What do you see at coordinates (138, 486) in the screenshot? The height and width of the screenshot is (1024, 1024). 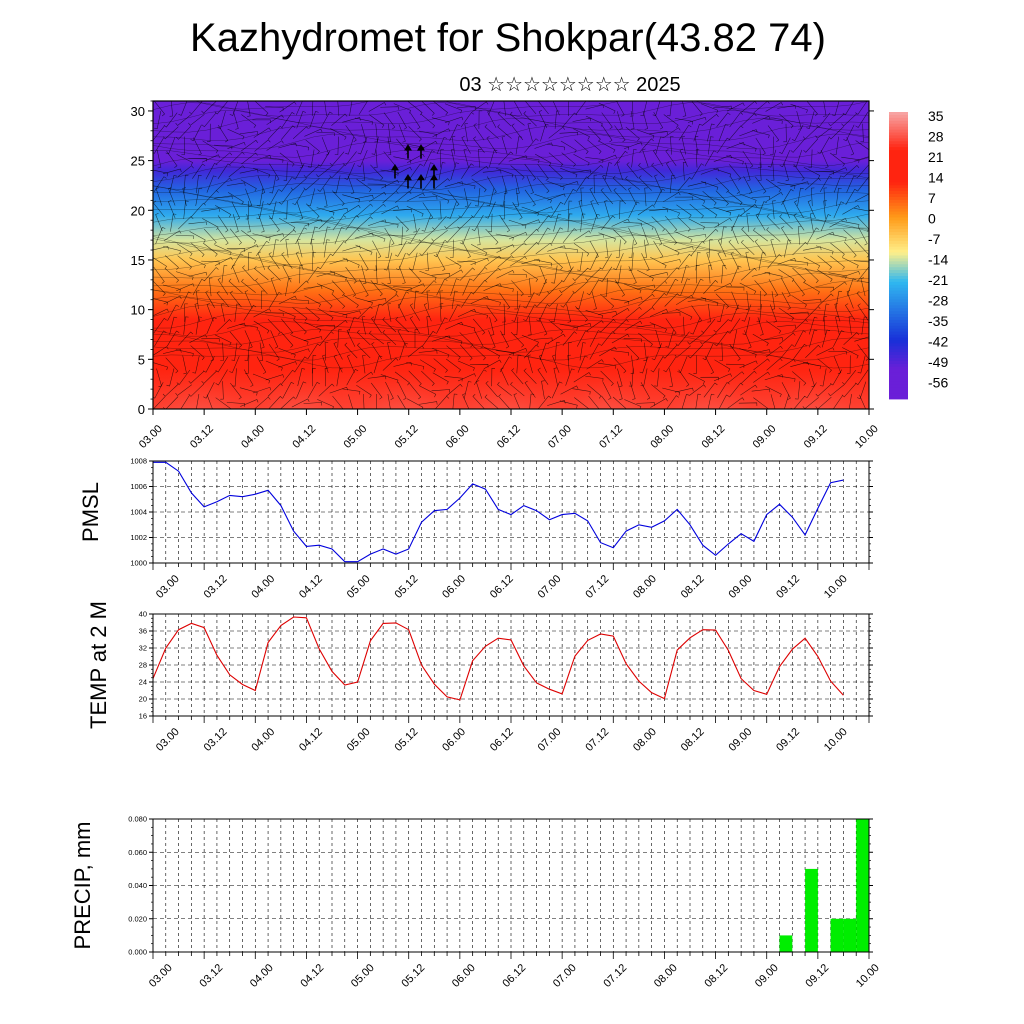 I see `y-tick-label: 1006` at bounding box center [138, 486].